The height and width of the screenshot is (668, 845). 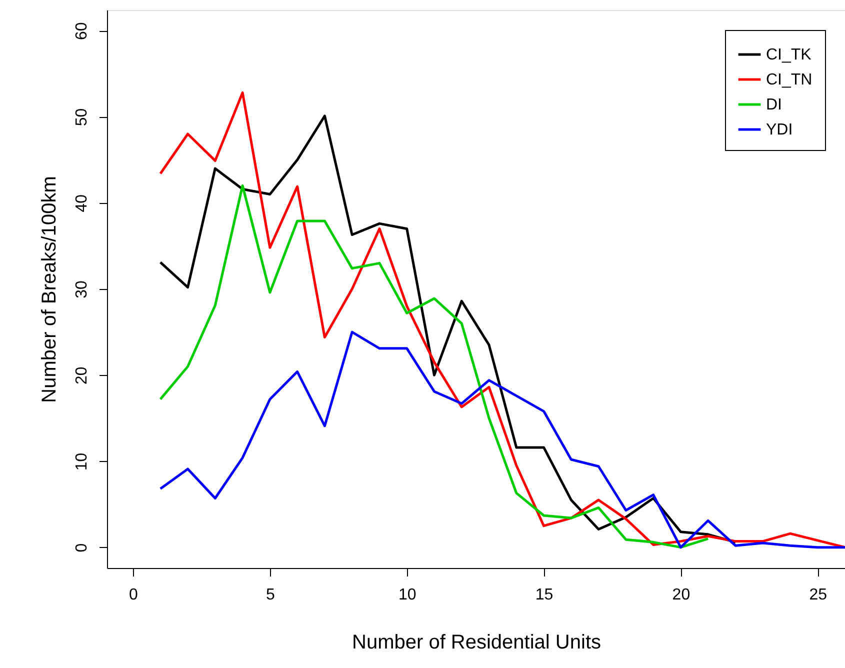 What do you see at coordinates (82, 547) in the screenshot?
I see `y-tick-label: 0` at bounding box center [82, 547].